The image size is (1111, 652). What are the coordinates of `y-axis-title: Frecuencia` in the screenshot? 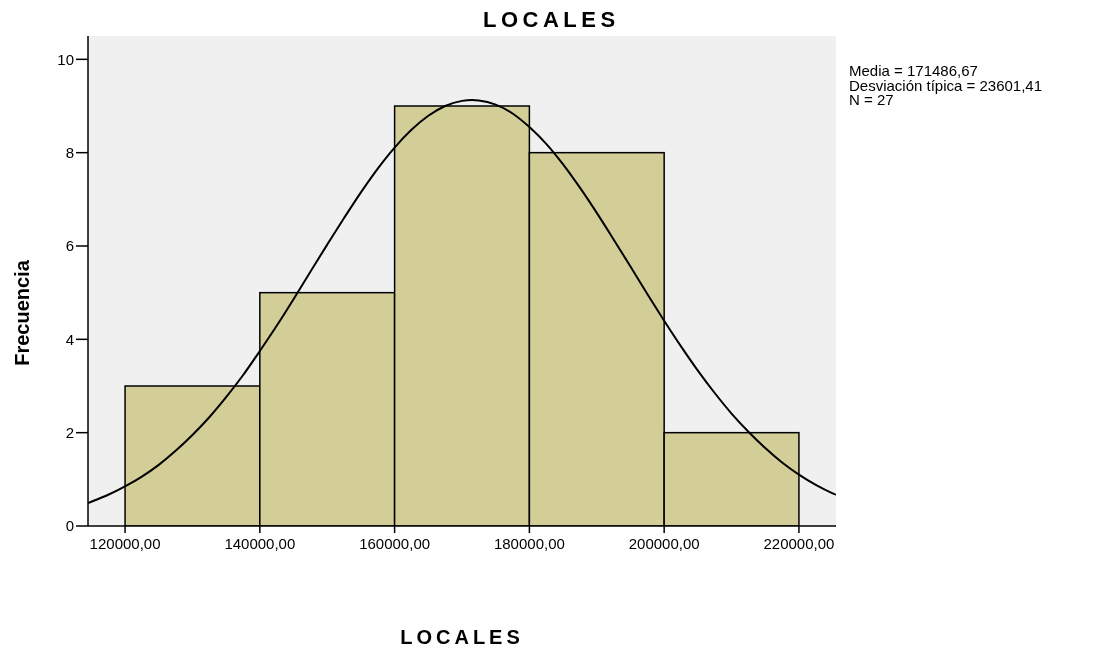 It's located at (22, 312).